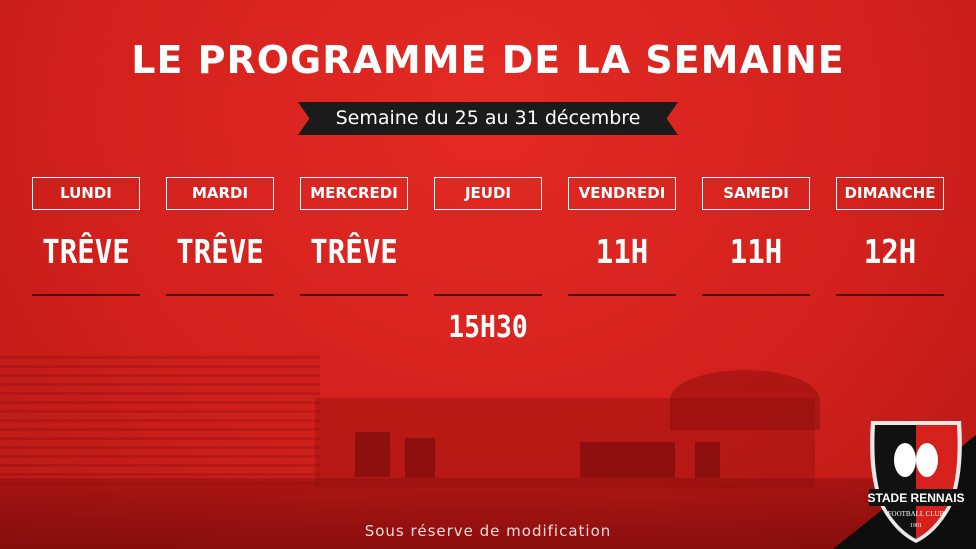 This screenshot has width=976, height=549. I want to click on day-time: 12H, so click(890, 251).